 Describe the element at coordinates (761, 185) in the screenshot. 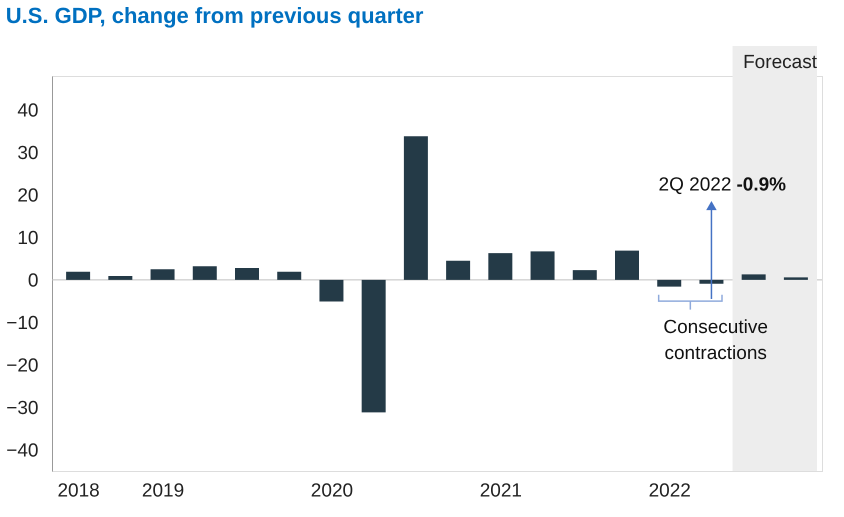

I see `annotation: -0.9%` at that location.